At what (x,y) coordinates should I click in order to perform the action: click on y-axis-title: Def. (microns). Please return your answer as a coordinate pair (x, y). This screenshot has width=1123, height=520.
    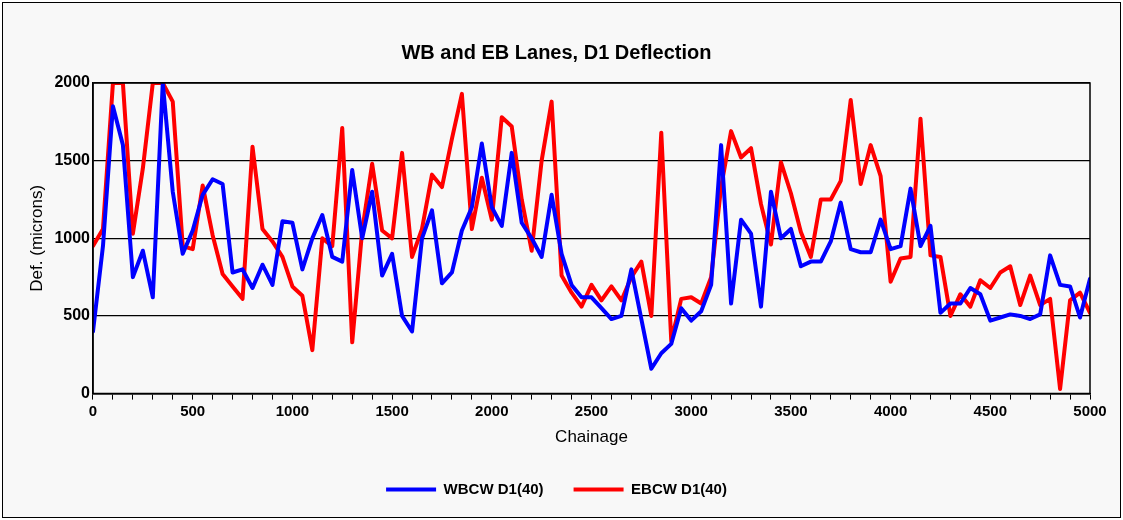
    Looking at the image, I should click on (36, 238).